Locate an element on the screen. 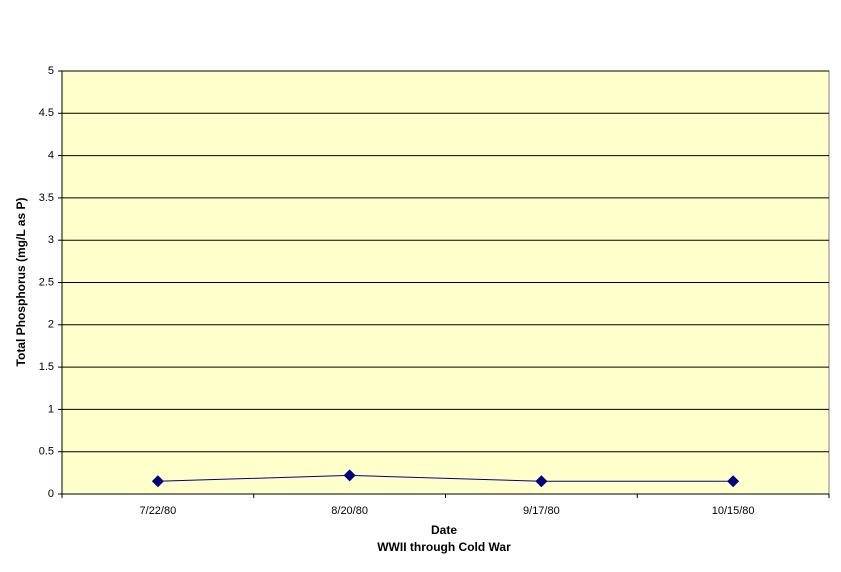  y-tick-label: 3.5 is located at coordinates (46, 198).